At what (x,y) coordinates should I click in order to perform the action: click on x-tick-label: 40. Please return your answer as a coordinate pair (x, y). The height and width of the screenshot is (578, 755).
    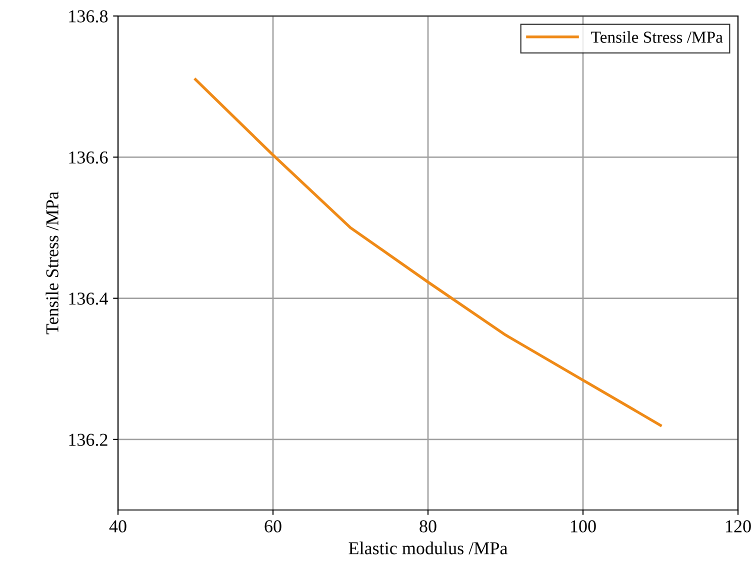
    Looking at the image, I should click on (117, 526).